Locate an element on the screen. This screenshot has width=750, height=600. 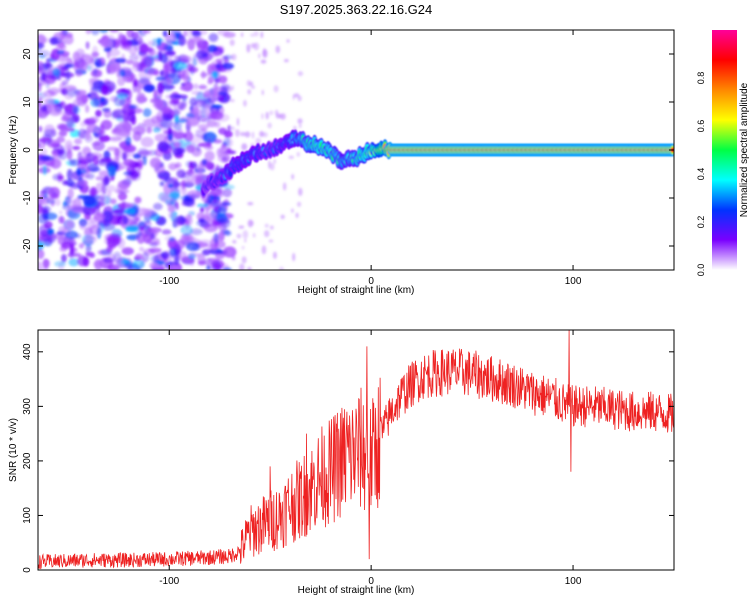
snr-x-label: Height of straight line (km) is located at coordinates (356, 590).